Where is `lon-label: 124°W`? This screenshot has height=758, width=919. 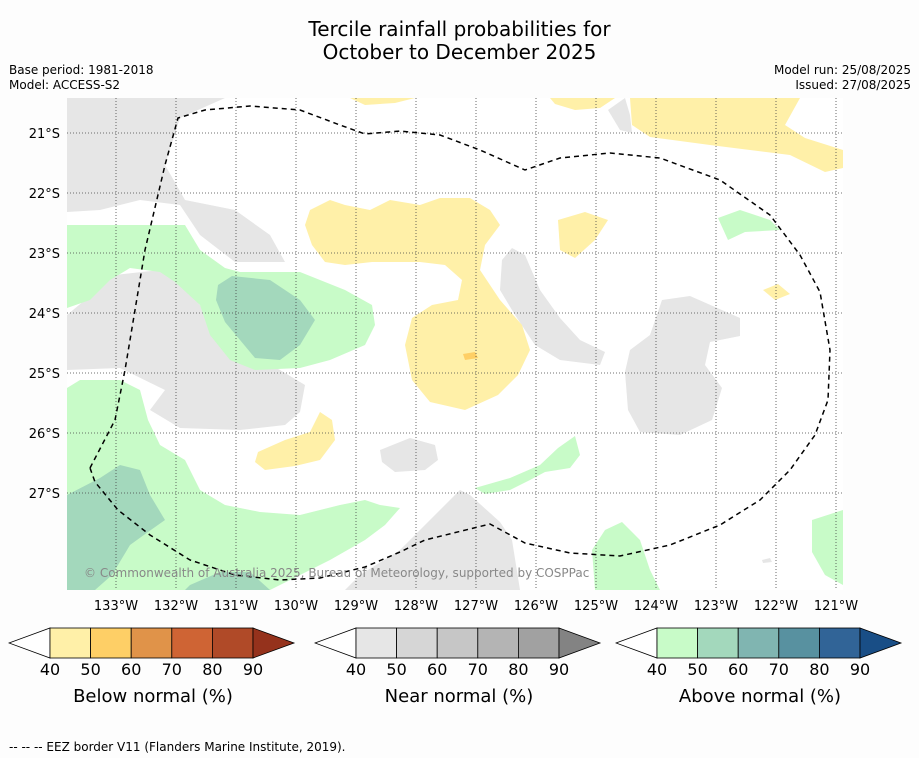
lon-label: 124°W is located at coordinates (656, 606).